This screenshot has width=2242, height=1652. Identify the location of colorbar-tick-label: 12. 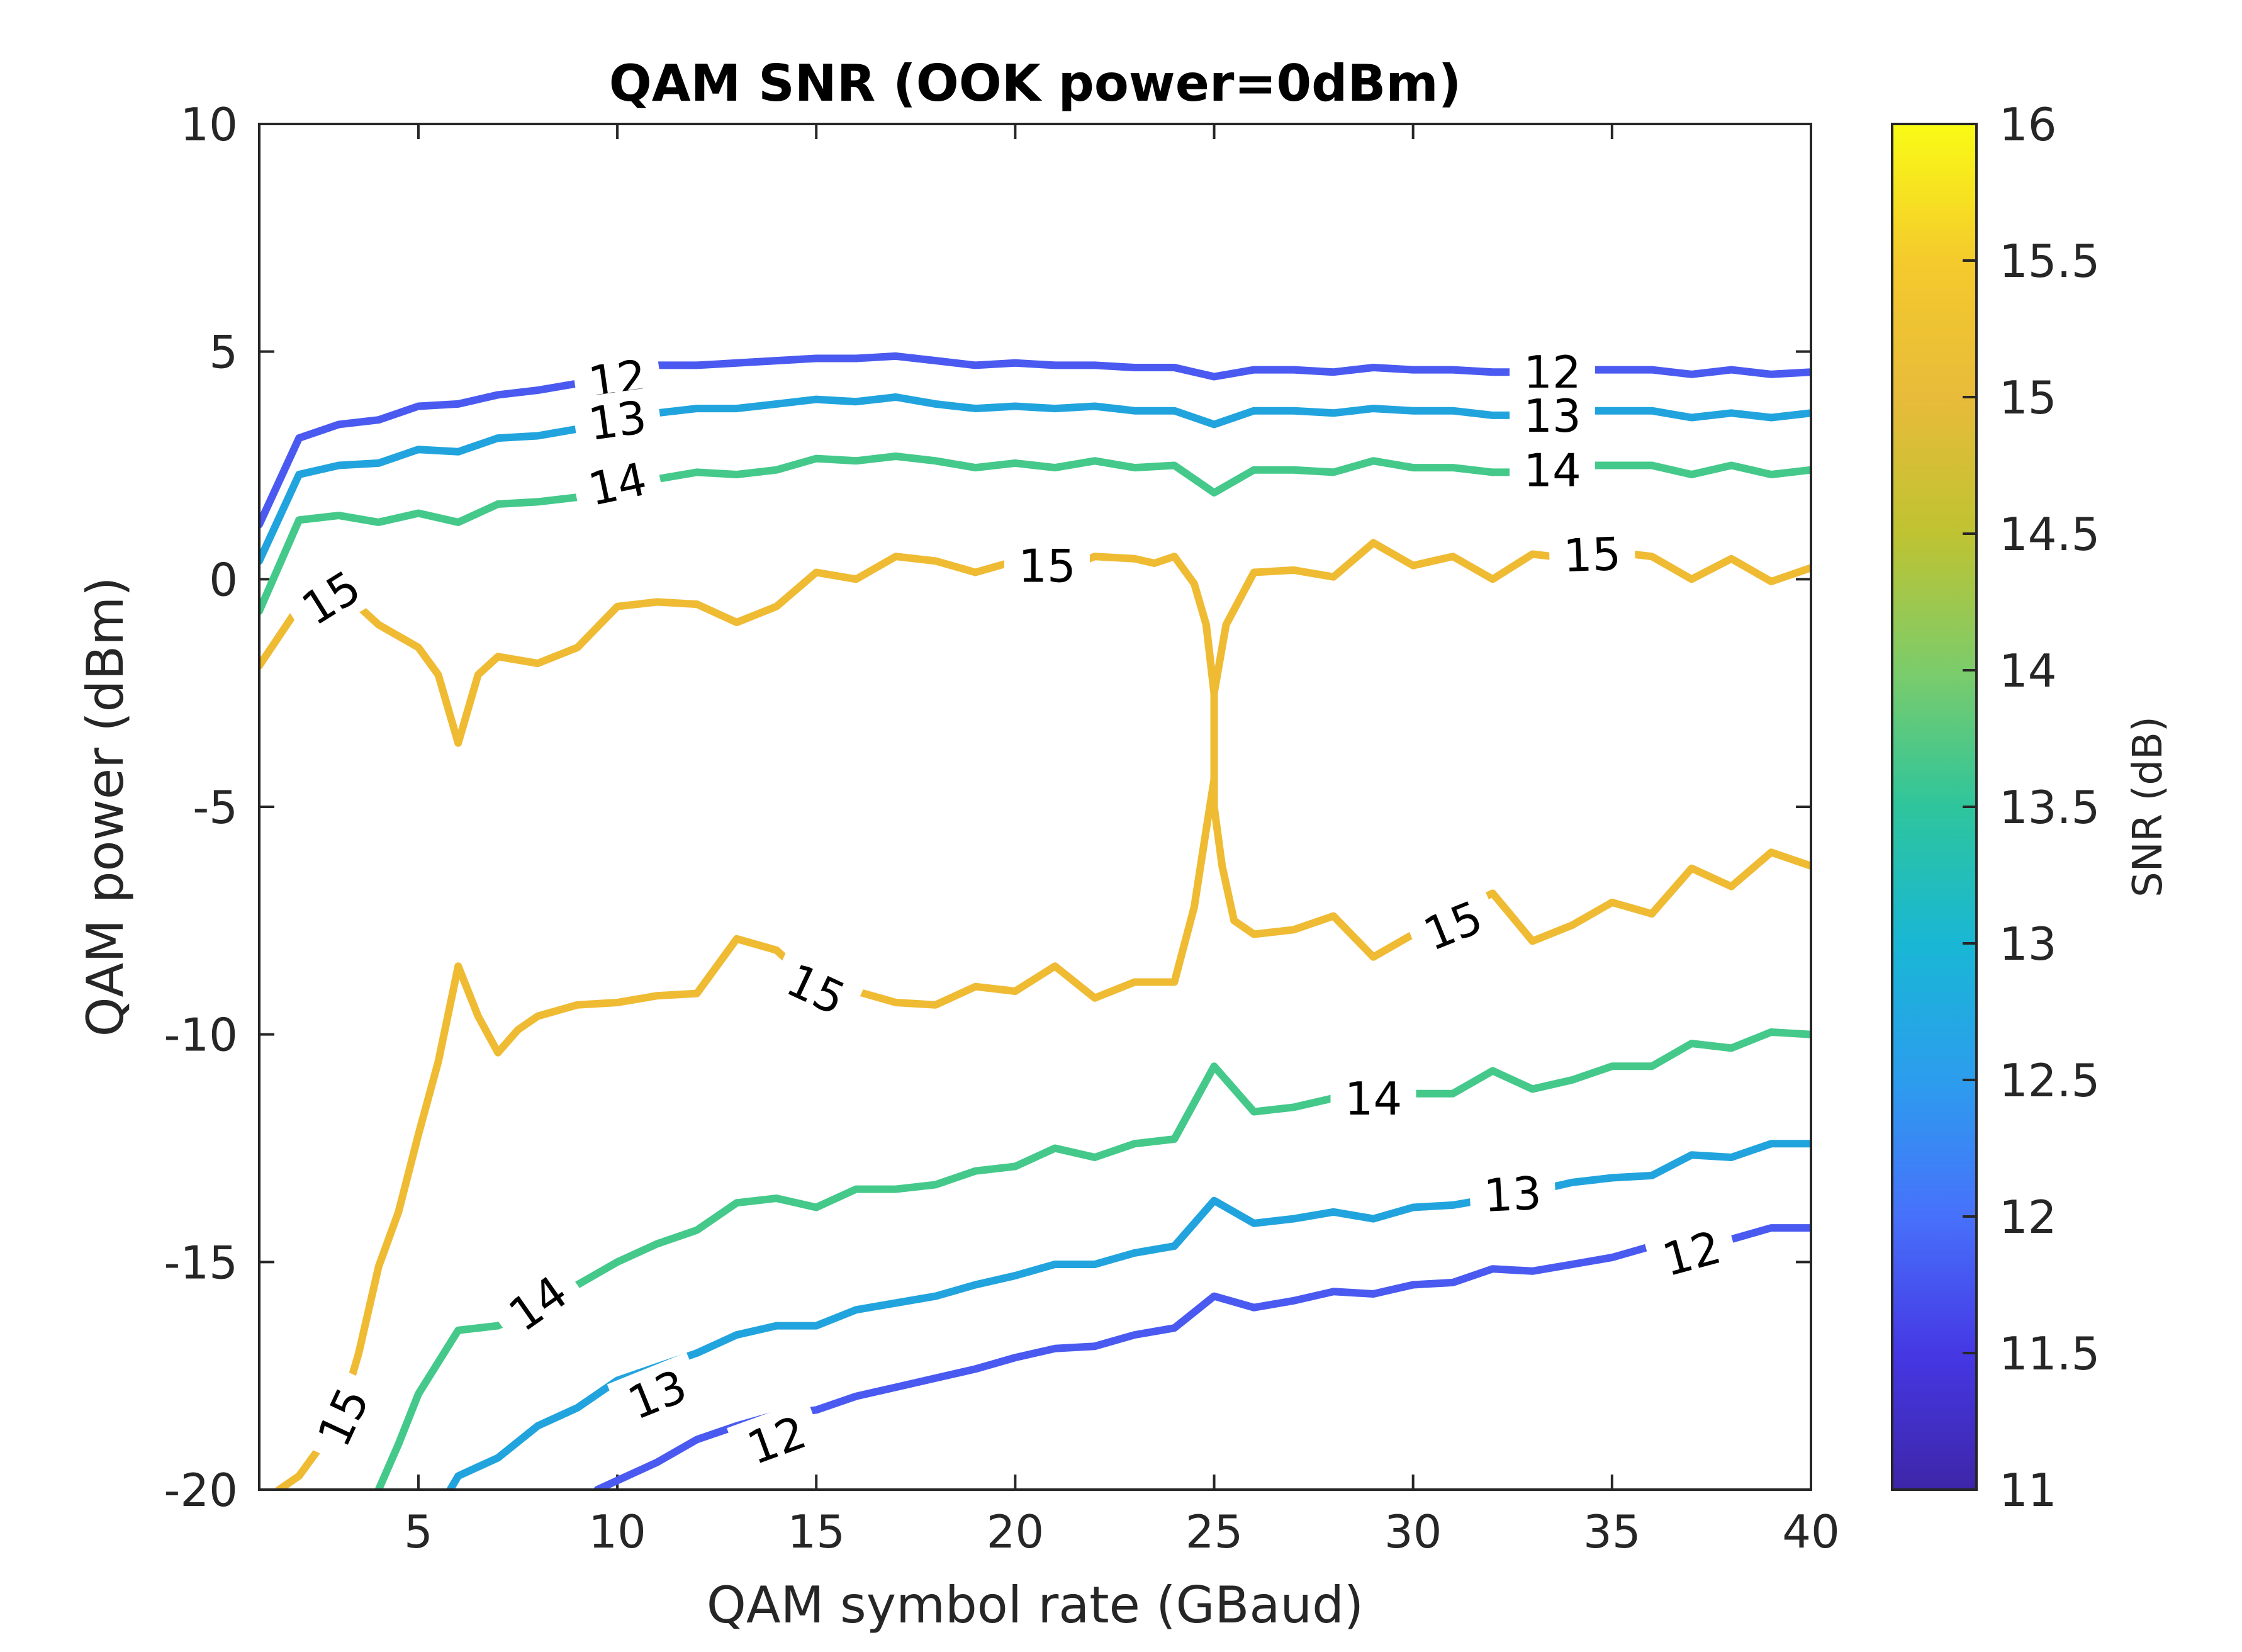
(2028, 1217).